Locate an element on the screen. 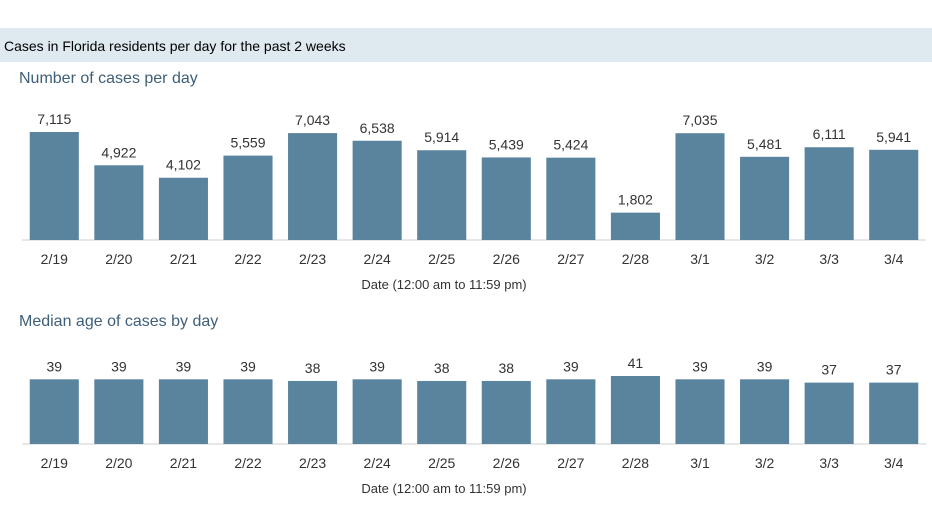 This screenshot has height=524, width=932. value-label: 41 is located at coordinates (636, 363).